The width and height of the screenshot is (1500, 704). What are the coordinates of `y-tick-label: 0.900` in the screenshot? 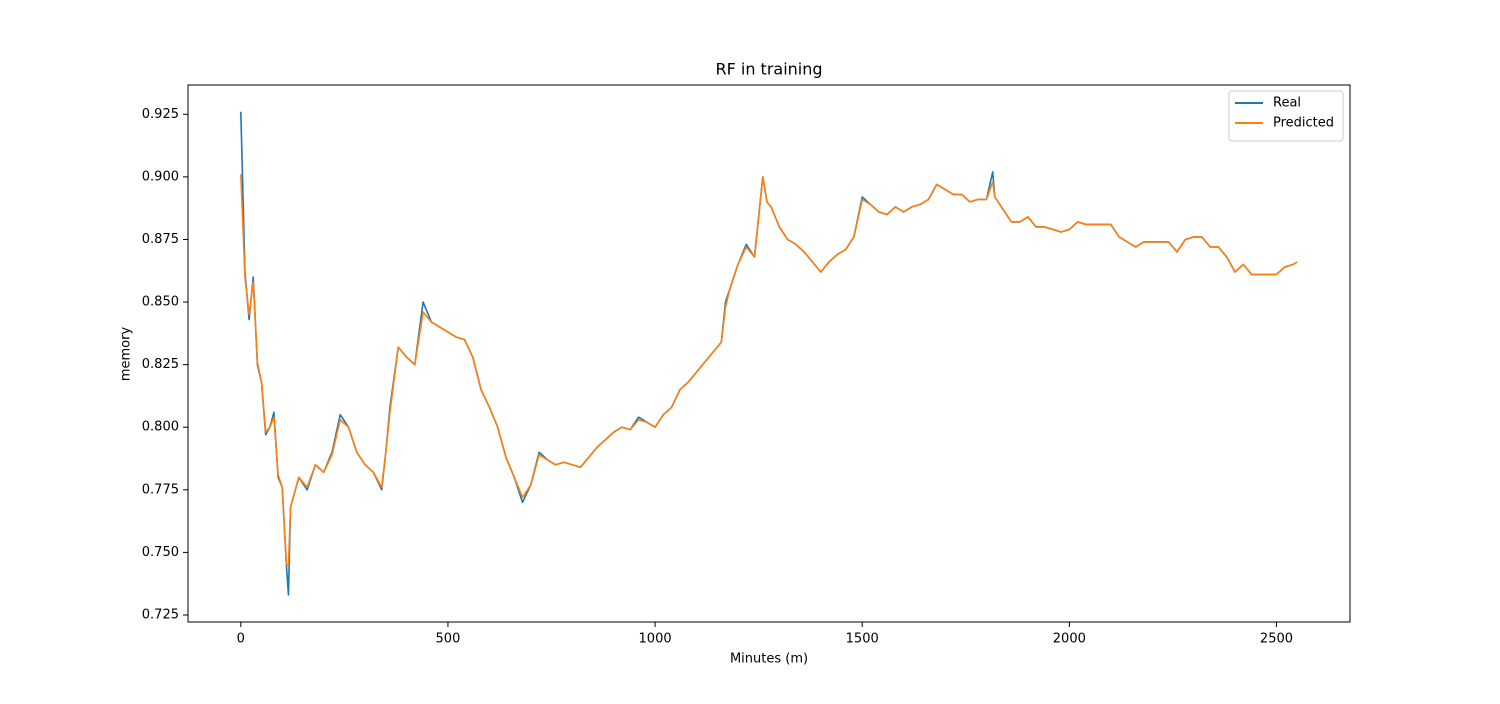 It's located at (160, 176).